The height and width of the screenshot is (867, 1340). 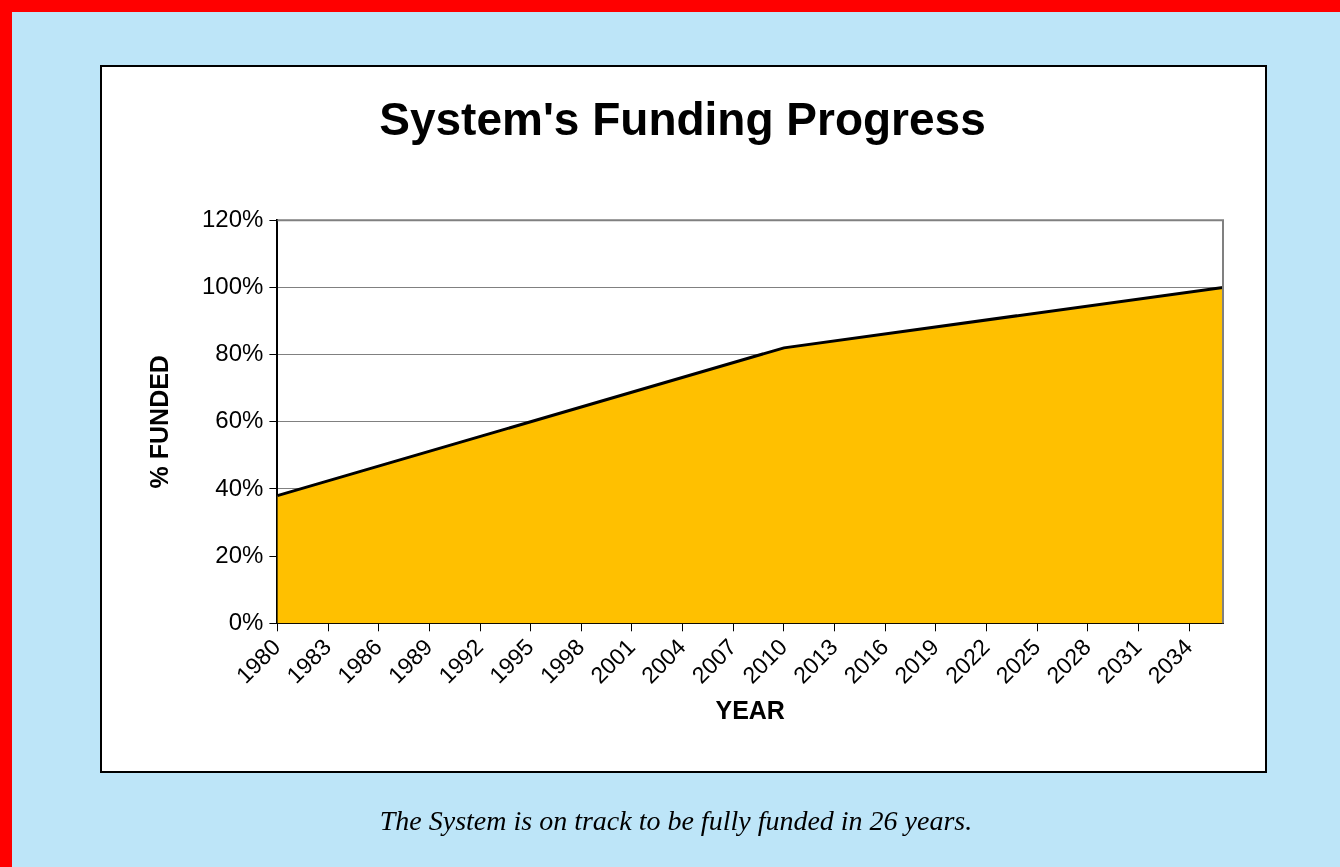 I want to click on y-tick-label: 20%, so click(x=239, y=554).